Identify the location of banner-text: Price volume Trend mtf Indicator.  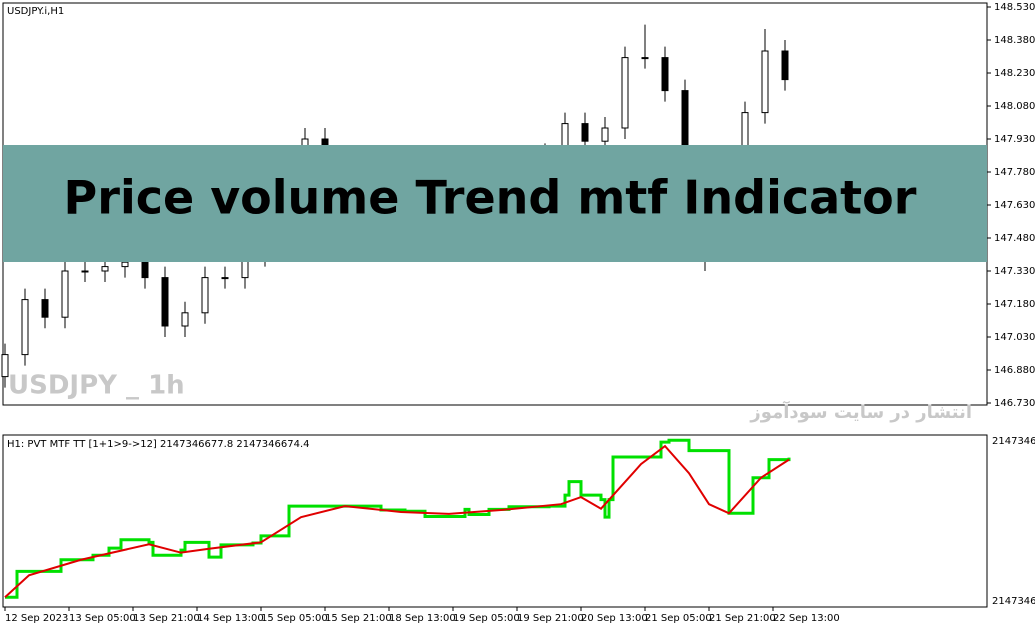
(490, 198).